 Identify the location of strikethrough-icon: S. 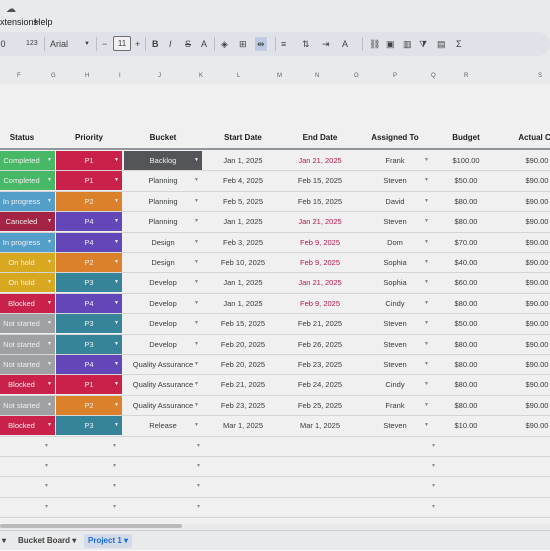
(188, 44).